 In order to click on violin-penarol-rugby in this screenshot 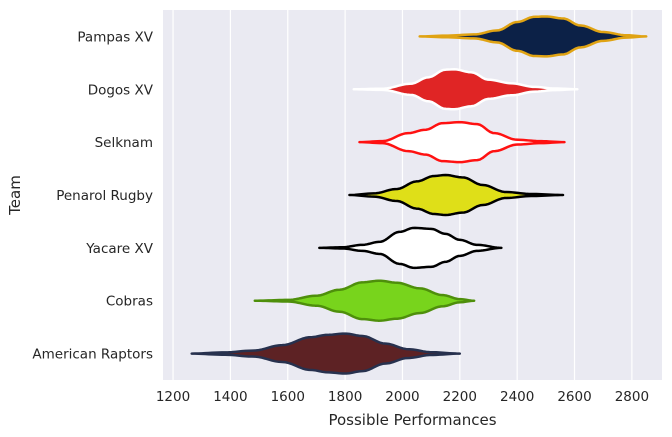, I will do `click(456, 195)`.